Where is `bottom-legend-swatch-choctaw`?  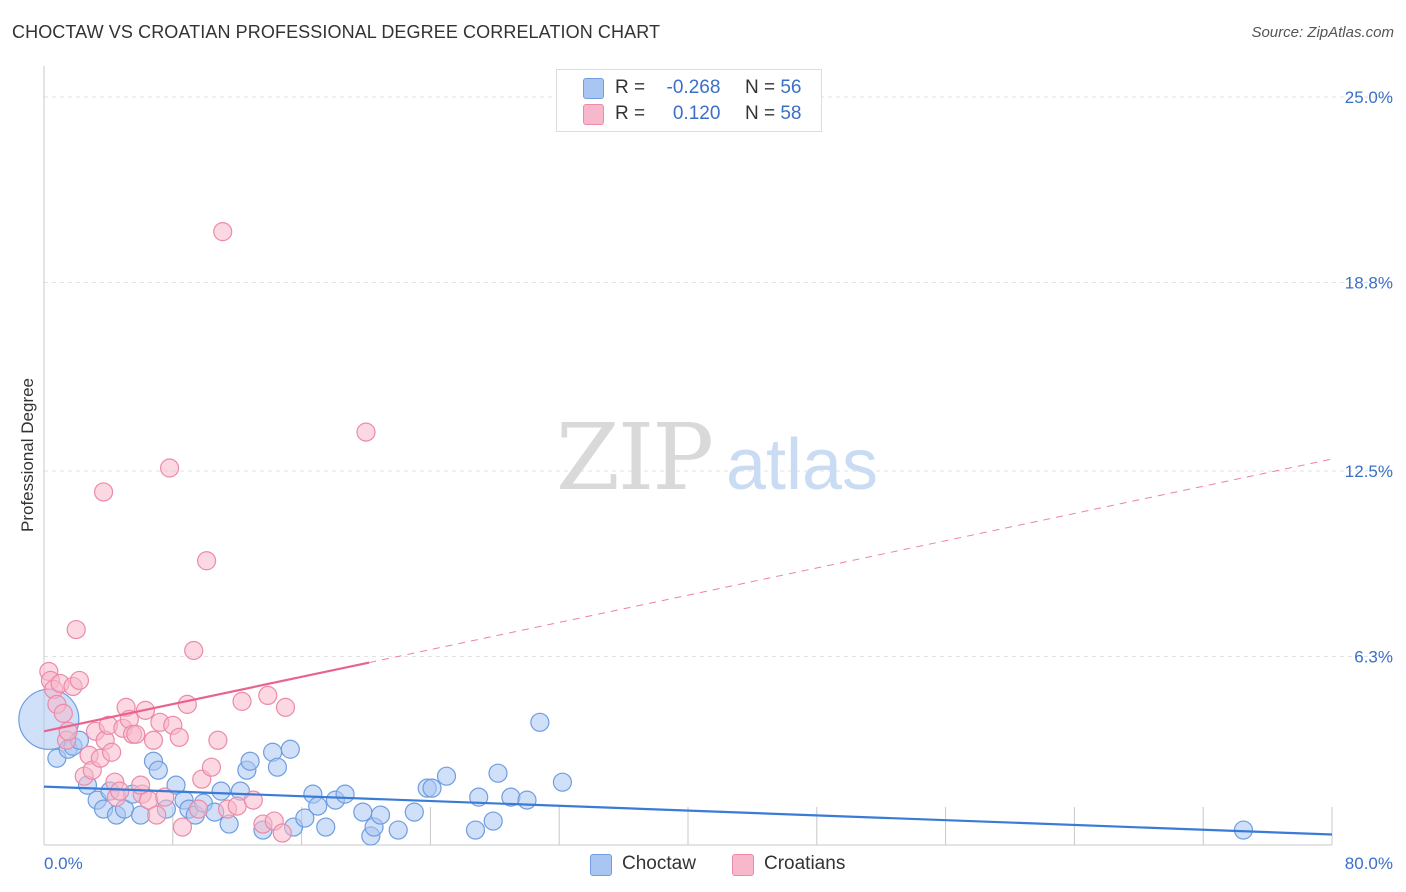
bottom-legend-swatch-choctaw is located at coordinates (601, 865).